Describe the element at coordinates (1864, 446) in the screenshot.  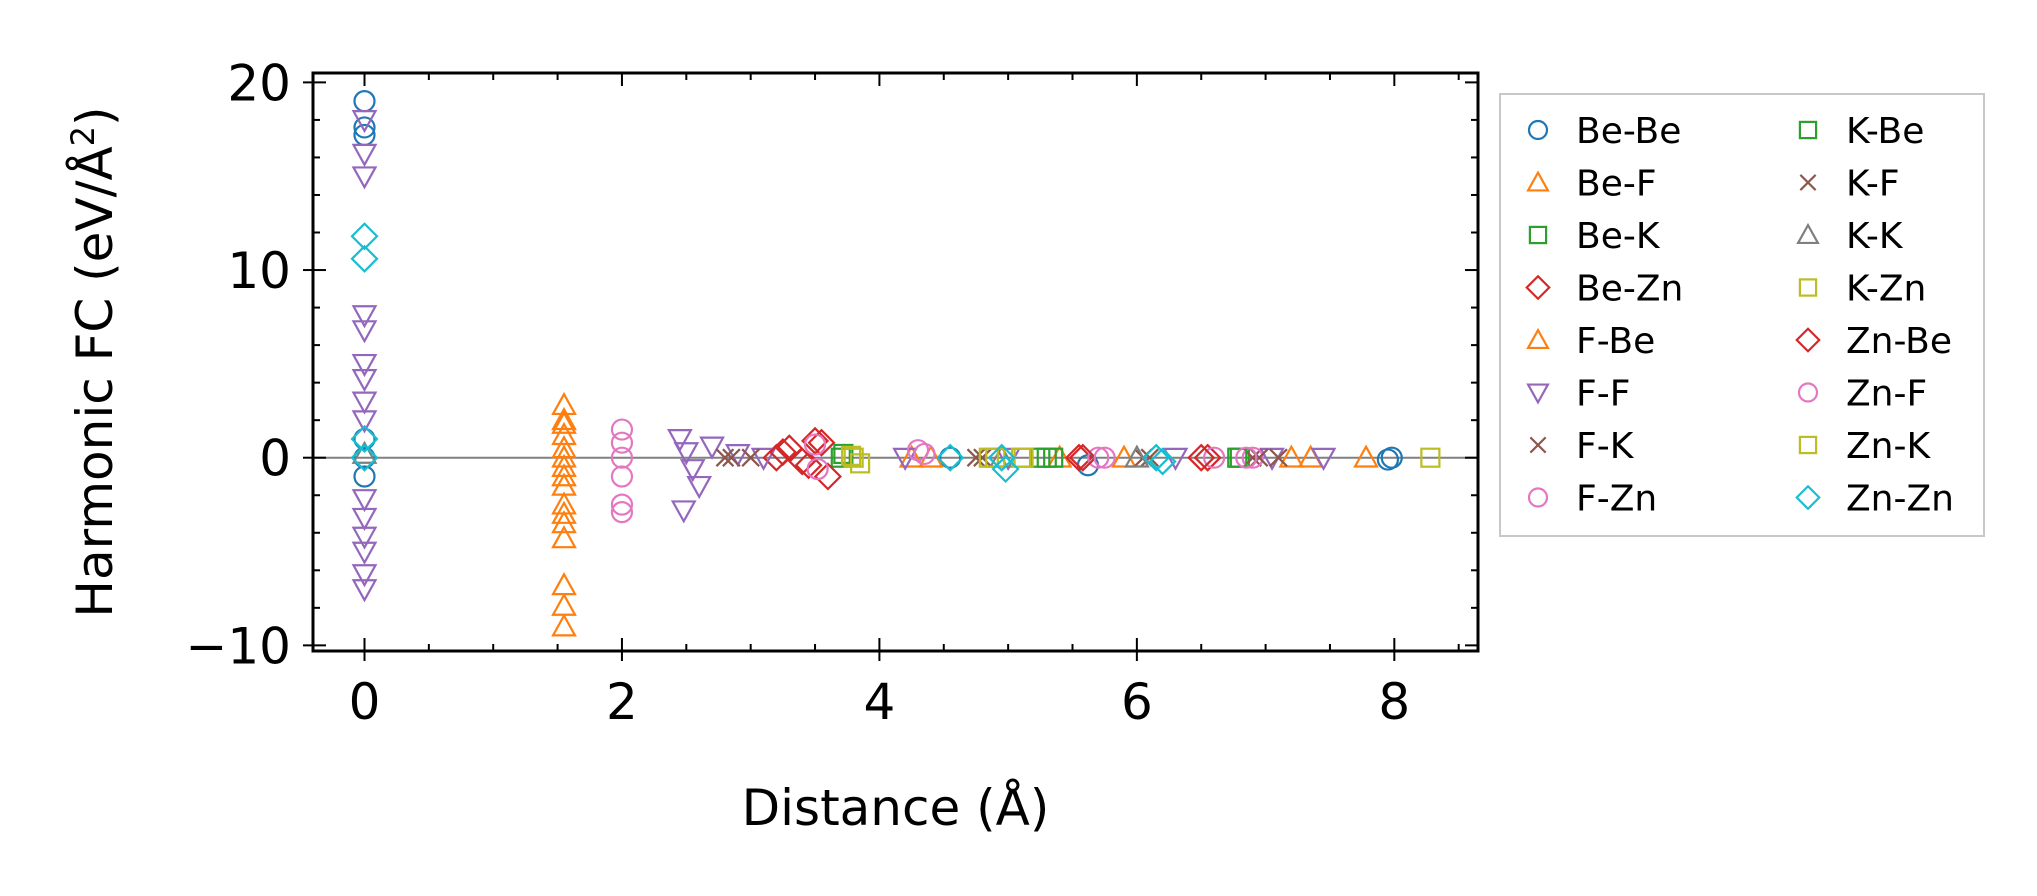
I see `legend-item: Zn-K` at that location.